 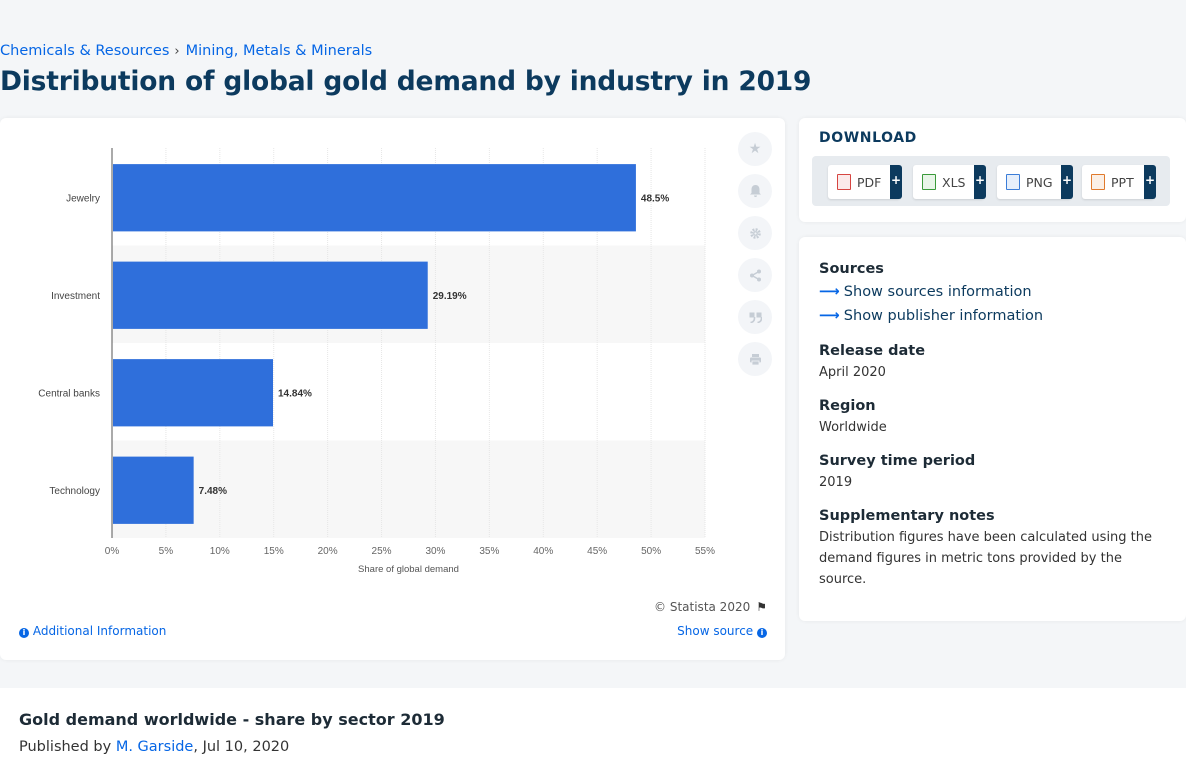 I want to click on bell-icon, so click(x=755, y=191).